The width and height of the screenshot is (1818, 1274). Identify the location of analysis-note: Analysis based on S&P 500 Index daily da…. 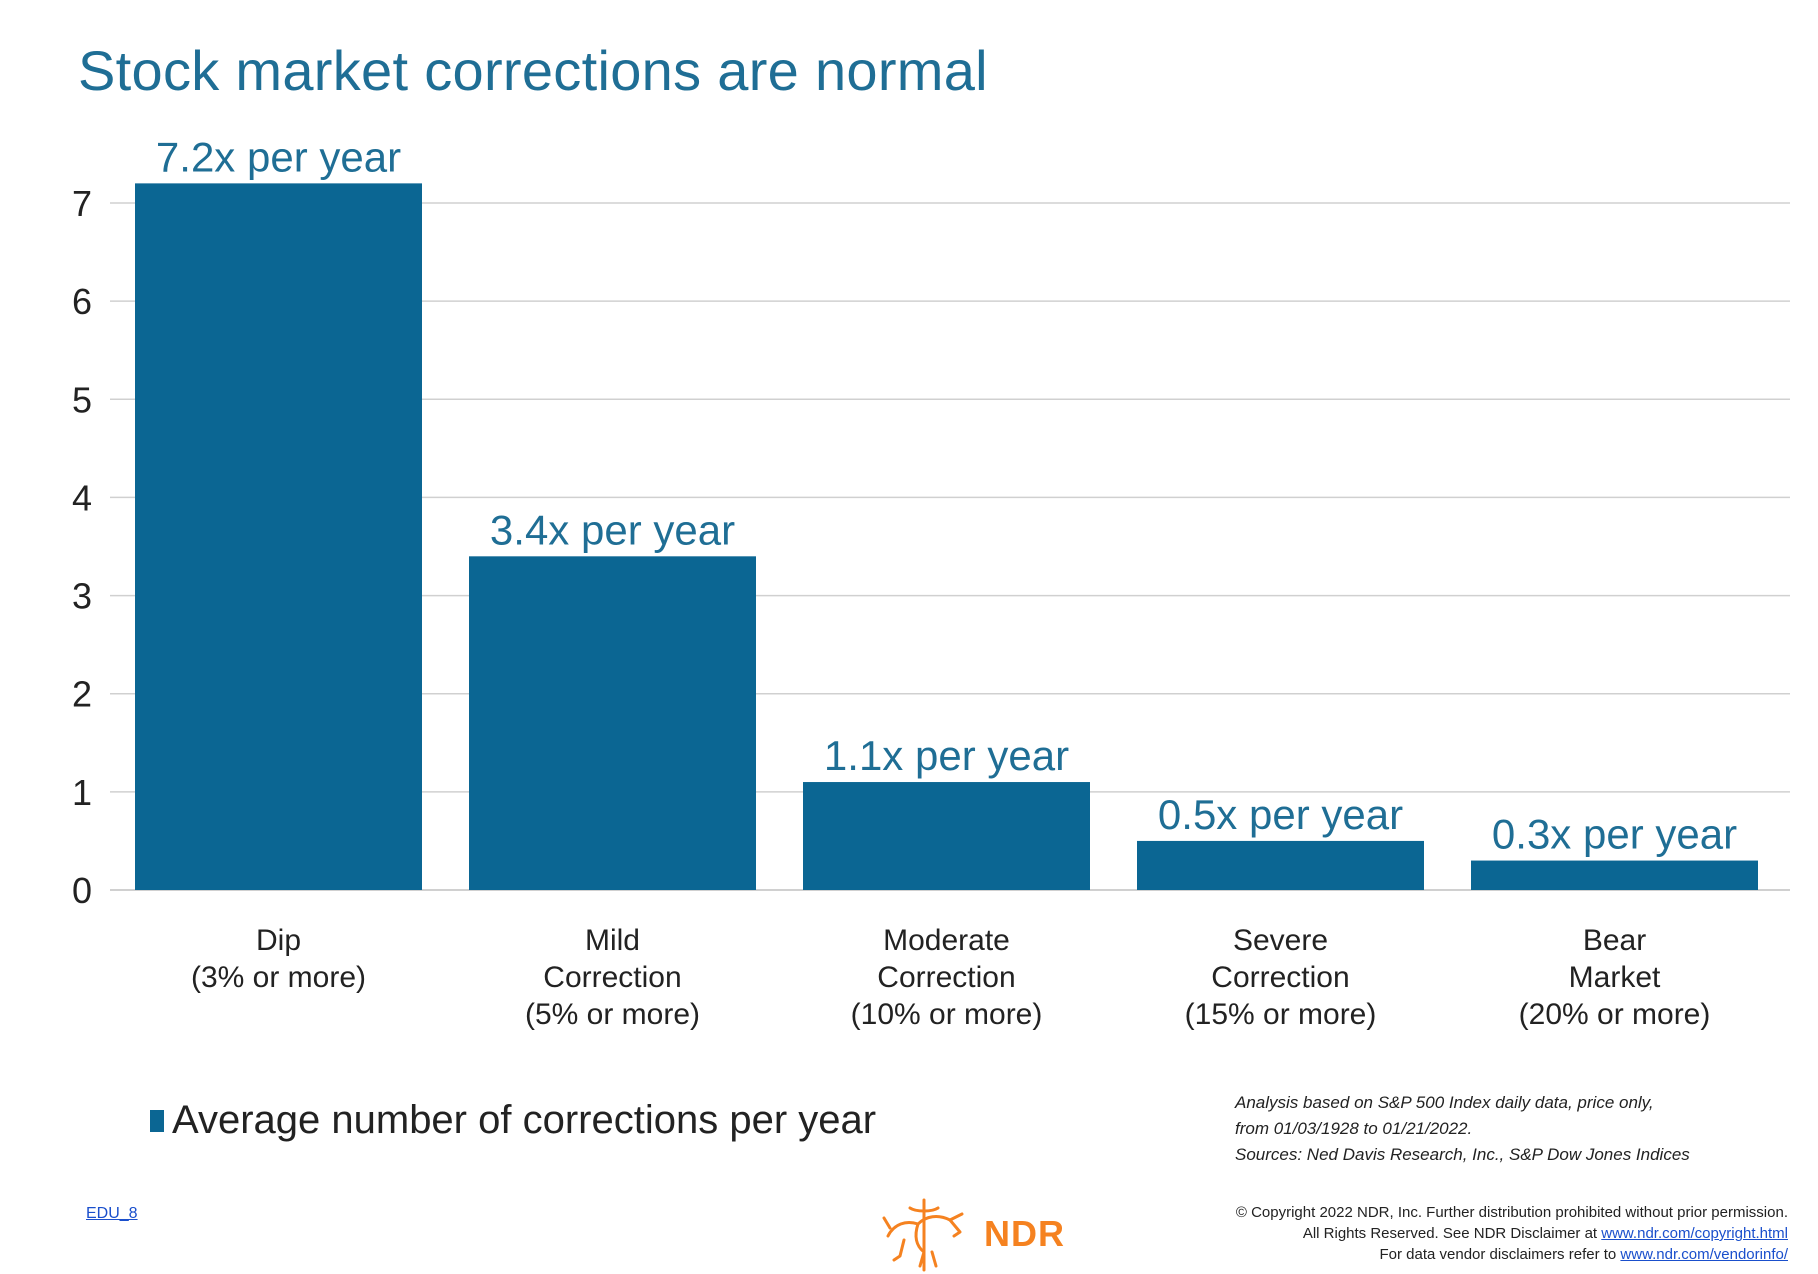
(1495, 1129).